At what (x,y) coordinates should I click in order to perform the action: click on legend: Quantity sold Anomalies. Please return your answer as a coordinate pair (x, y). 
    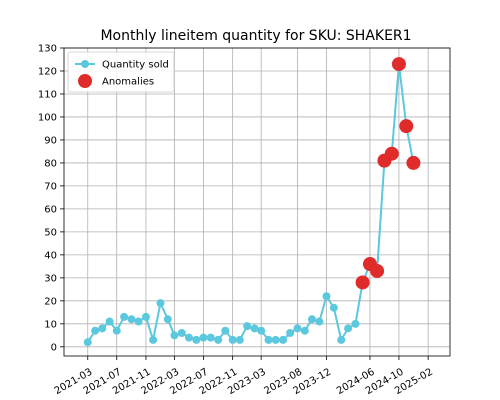
    Looking at the image, I should click on (121, 72).